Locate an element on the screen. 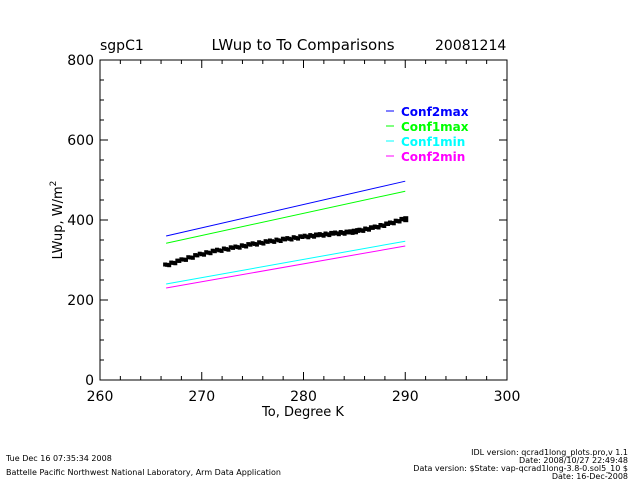 The height and width of the screenshot is (480, 640). series-line-conf1min is located at coordinates (286, 262).